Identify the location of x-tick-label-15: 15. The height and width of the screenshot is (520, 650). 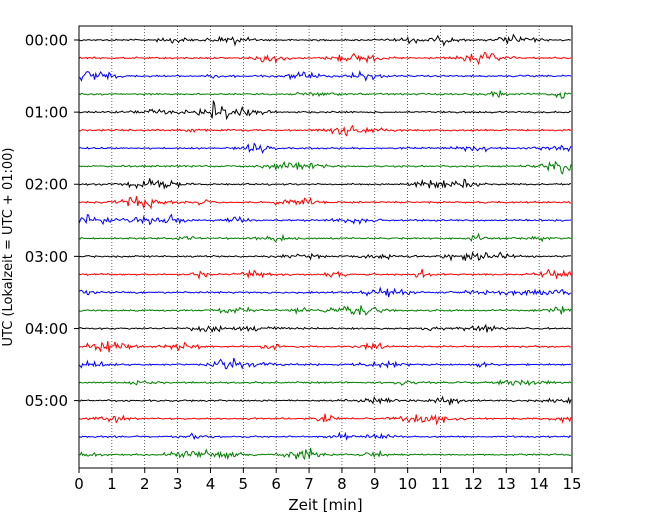
(571, 484).